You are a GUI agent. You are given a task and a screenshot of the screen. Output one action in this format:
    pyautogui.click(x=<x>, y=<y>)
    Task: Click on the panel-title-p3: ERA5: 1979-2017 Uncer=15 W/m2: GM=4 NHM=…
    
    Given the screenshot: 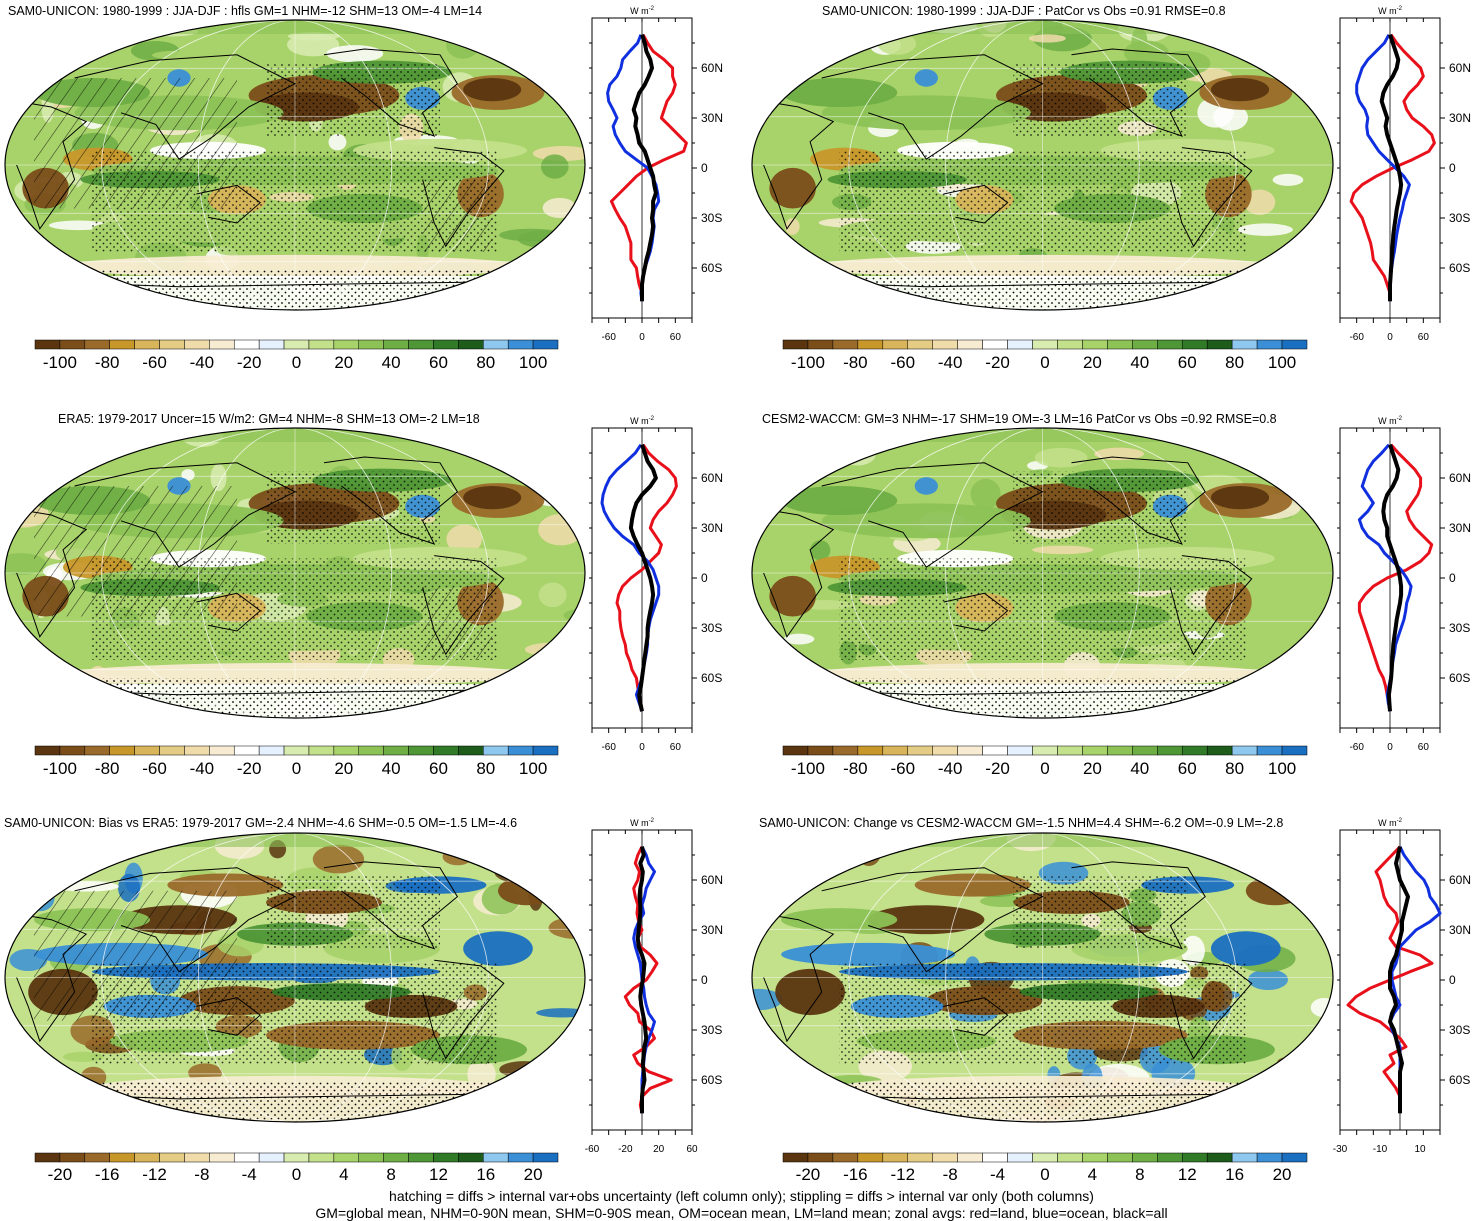 What is the action you would take?
    pyautogui.click(x=269, y=419)
    